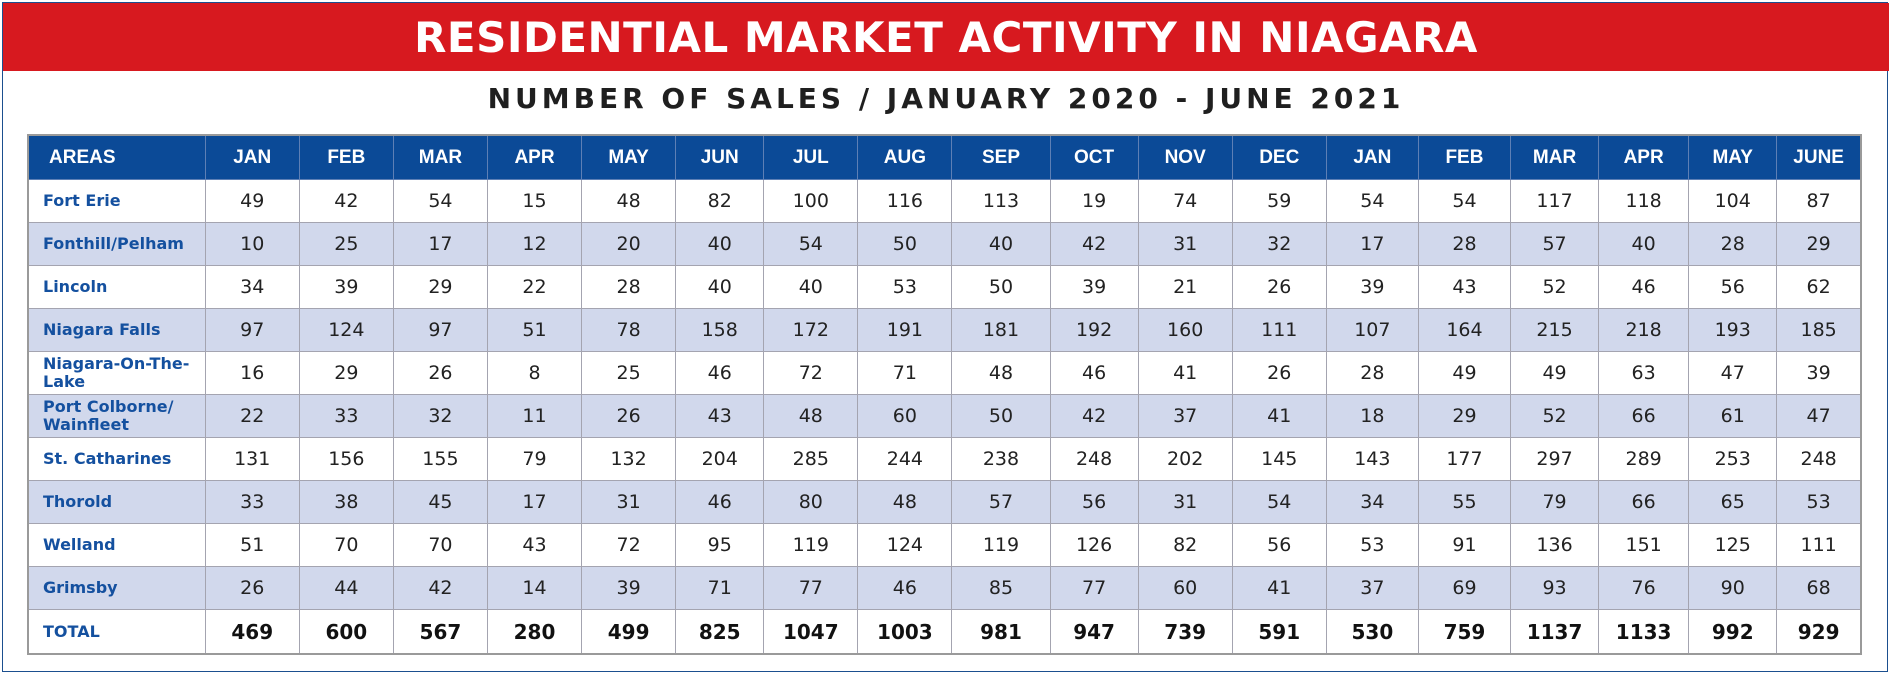 The image size is (1892, 676). I want to click on sales-cell: 202, so click(1185, 459).